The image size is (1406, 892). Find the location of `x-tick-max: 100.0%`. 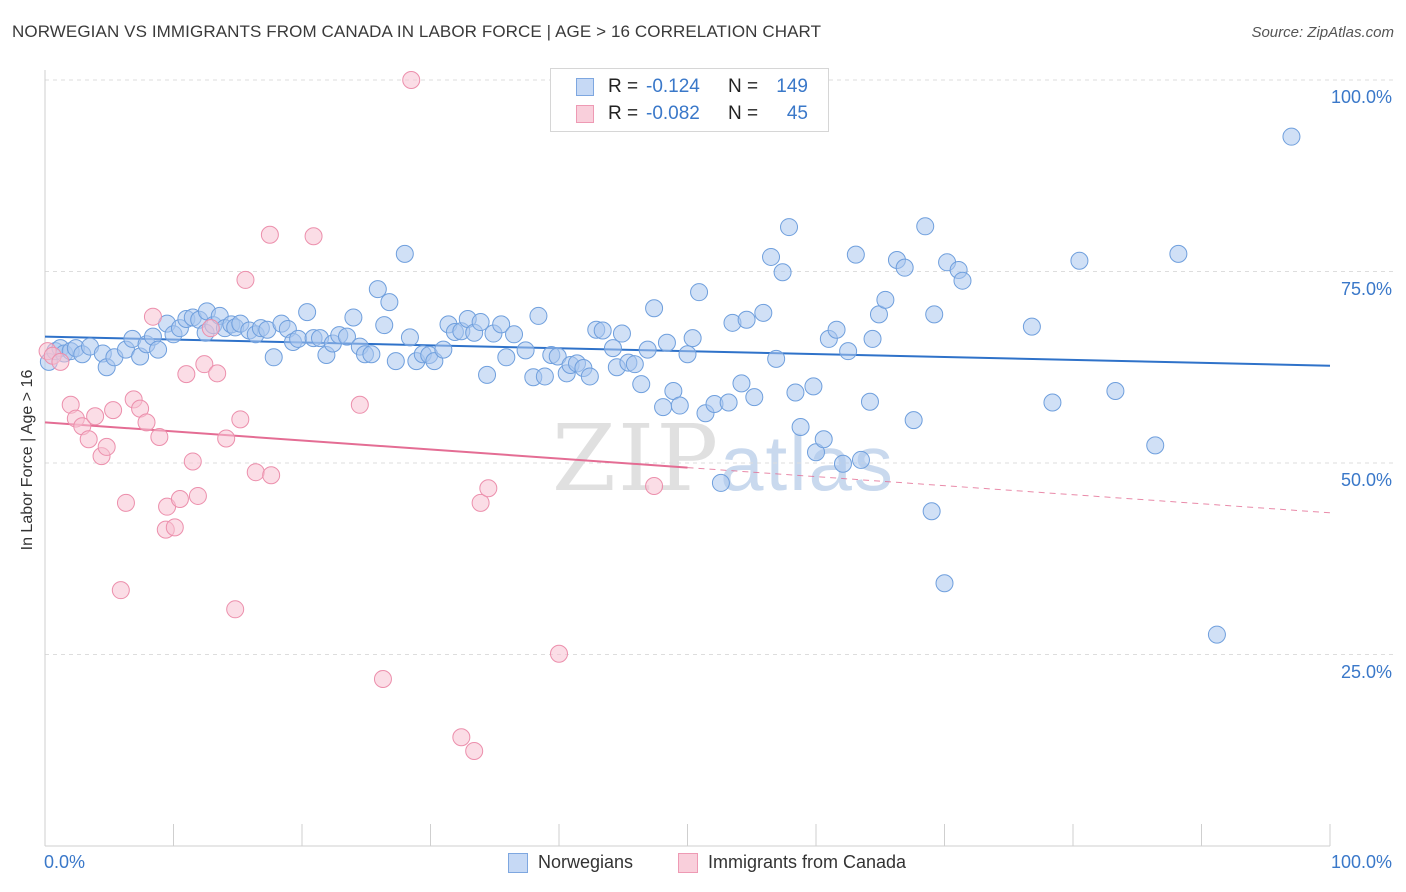

x-tick-max: 100.0% is located at coordinates (1361, 862).